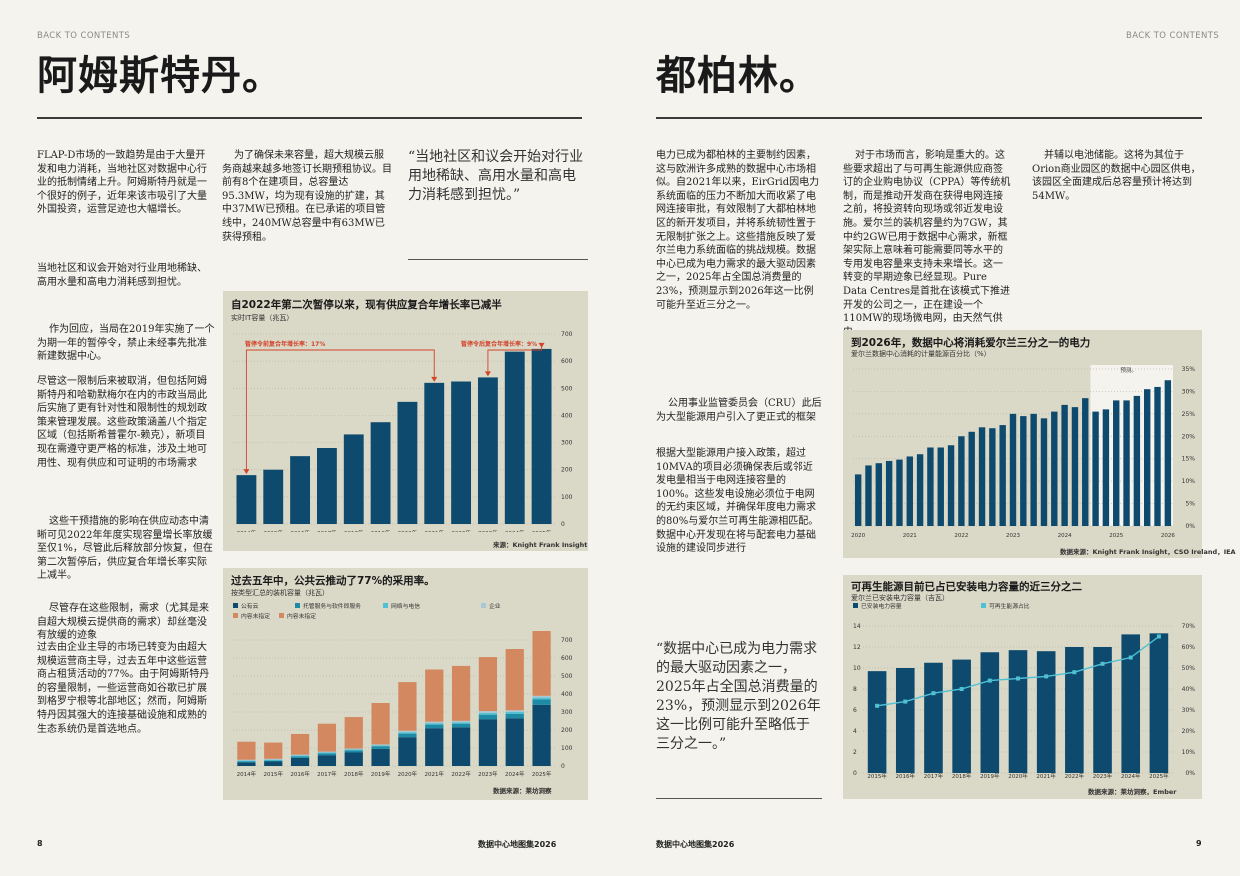 Image resolution: width=1240 pixels, height=876 pixels. What do you see at coordinates (900, 598) in the screenshot?
I see `chart-subtitle: 爱尔兰已安装电力容量（吉瓦）` at bounding box center [900, 598].